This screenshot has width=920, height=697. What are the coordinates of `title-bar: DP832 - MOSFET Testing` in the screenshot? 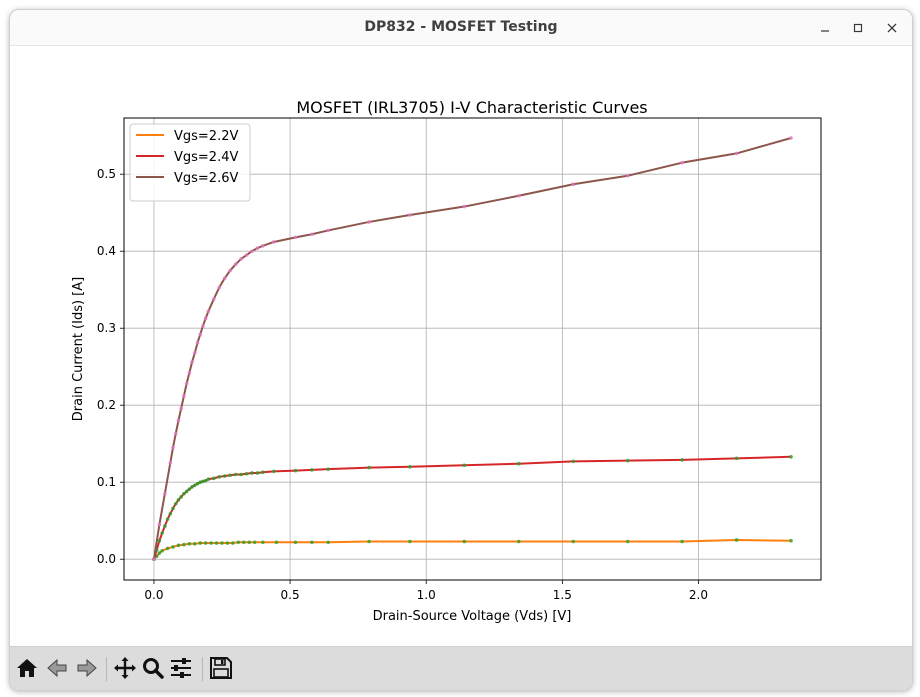 It's located at (461, 28).